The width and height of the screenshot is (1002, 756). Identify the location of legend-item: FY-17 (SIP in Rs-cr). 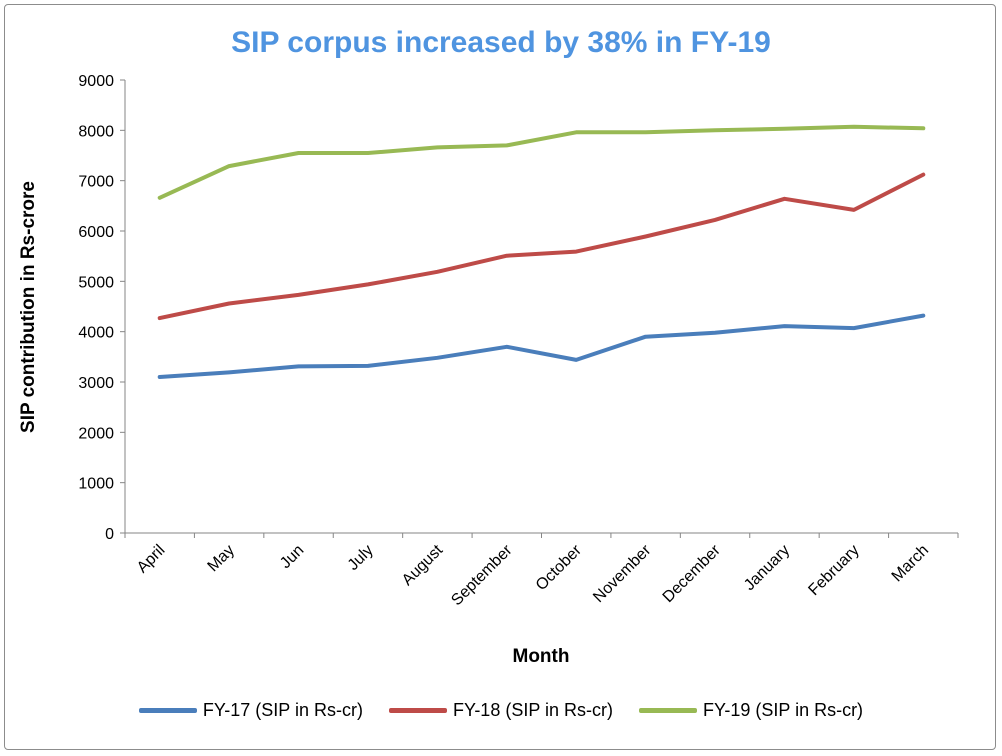
(250, 710).